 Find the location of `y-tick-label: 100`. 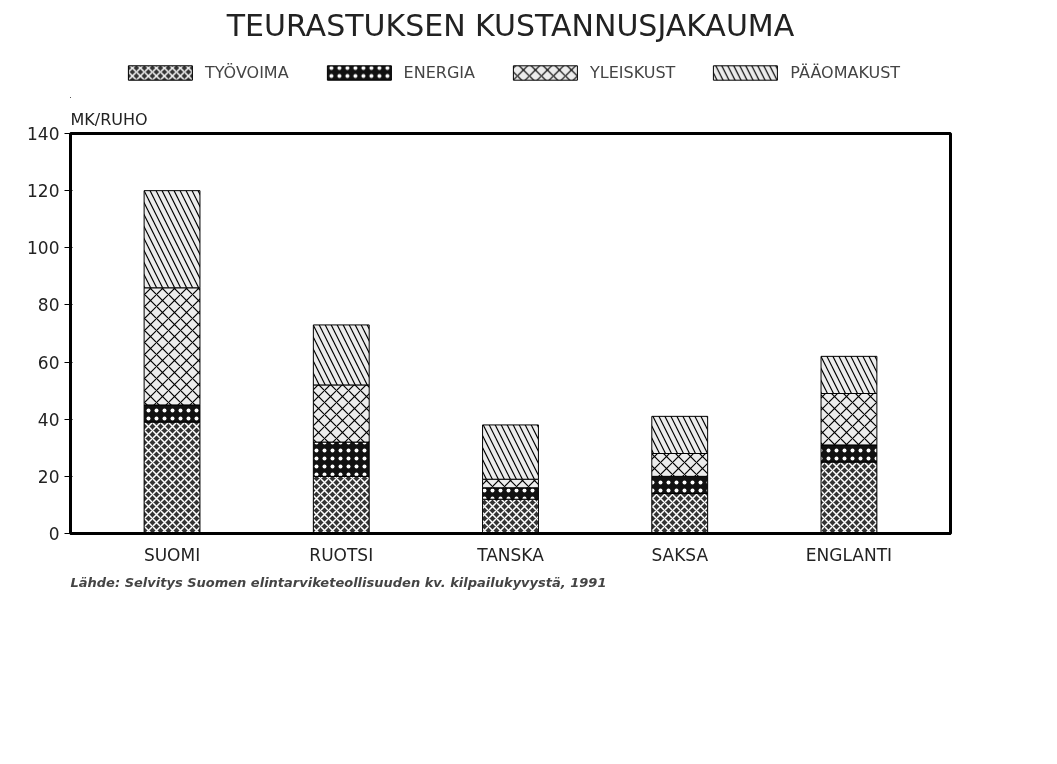

y-tick-label: 100 is located at coordinates (43, 248).